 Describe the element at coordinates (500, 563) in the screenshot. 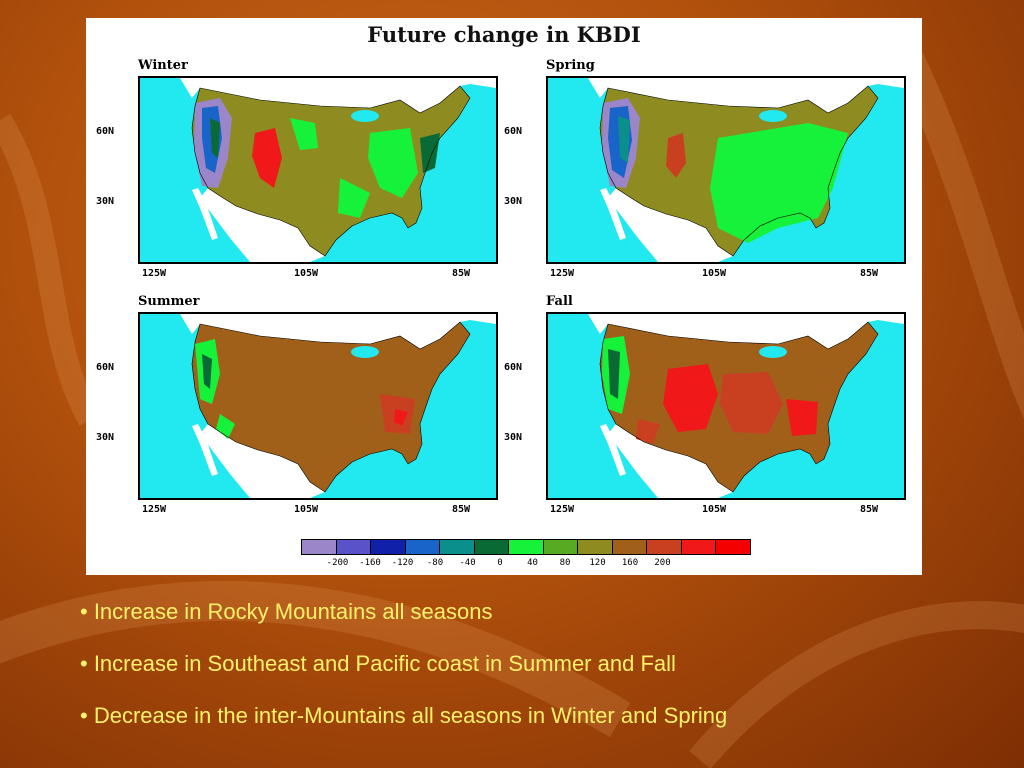

I see `colorbar-tick-label: 0` at that location.